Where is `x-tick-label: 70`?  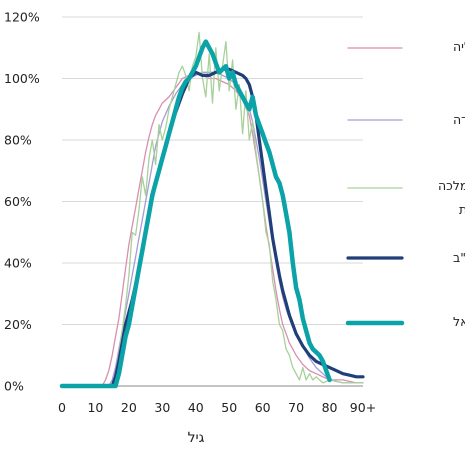
x-tick-label: 70 is located at coordinates (296, 407).